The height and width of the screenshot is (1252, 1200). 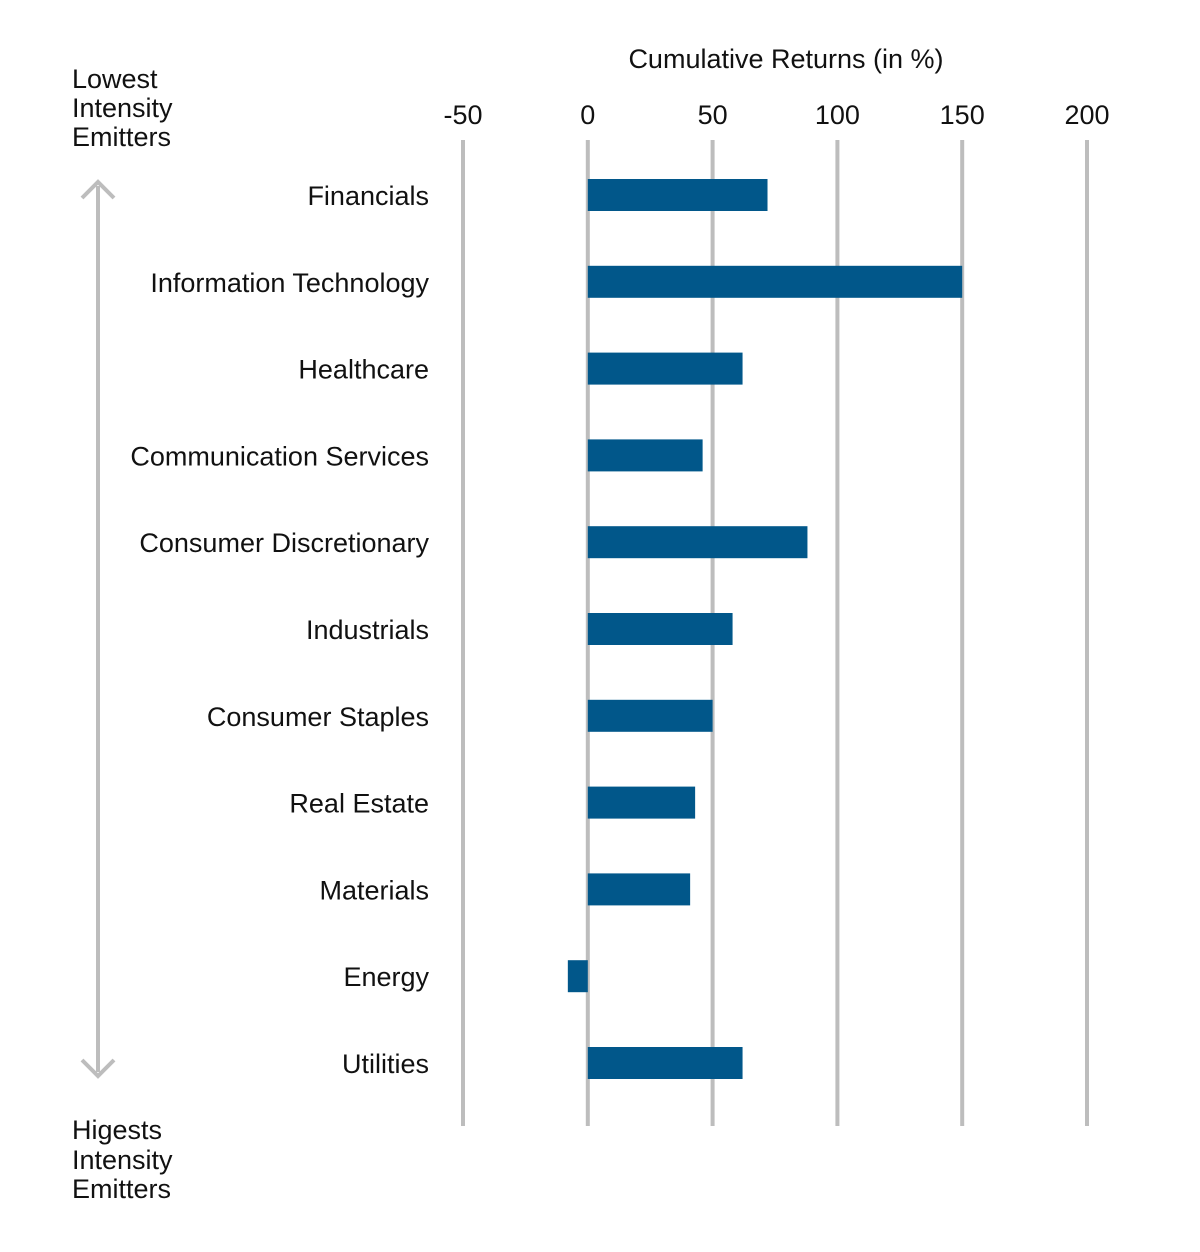 I want to click on bar-consumer-discretionary, so click(x=697, y=542).